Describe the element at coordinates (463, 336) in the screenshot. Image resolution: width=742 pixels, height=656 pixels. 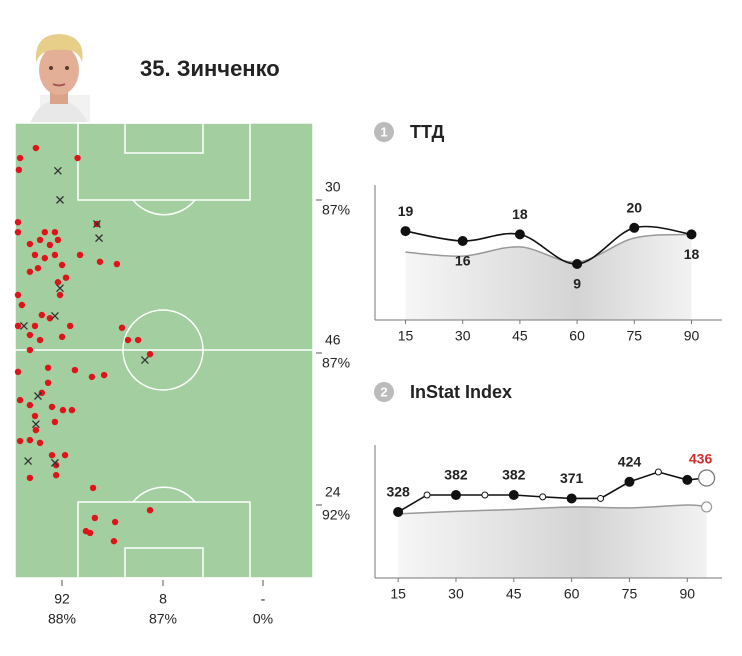
I see `x-tick-label: 30` at that location.